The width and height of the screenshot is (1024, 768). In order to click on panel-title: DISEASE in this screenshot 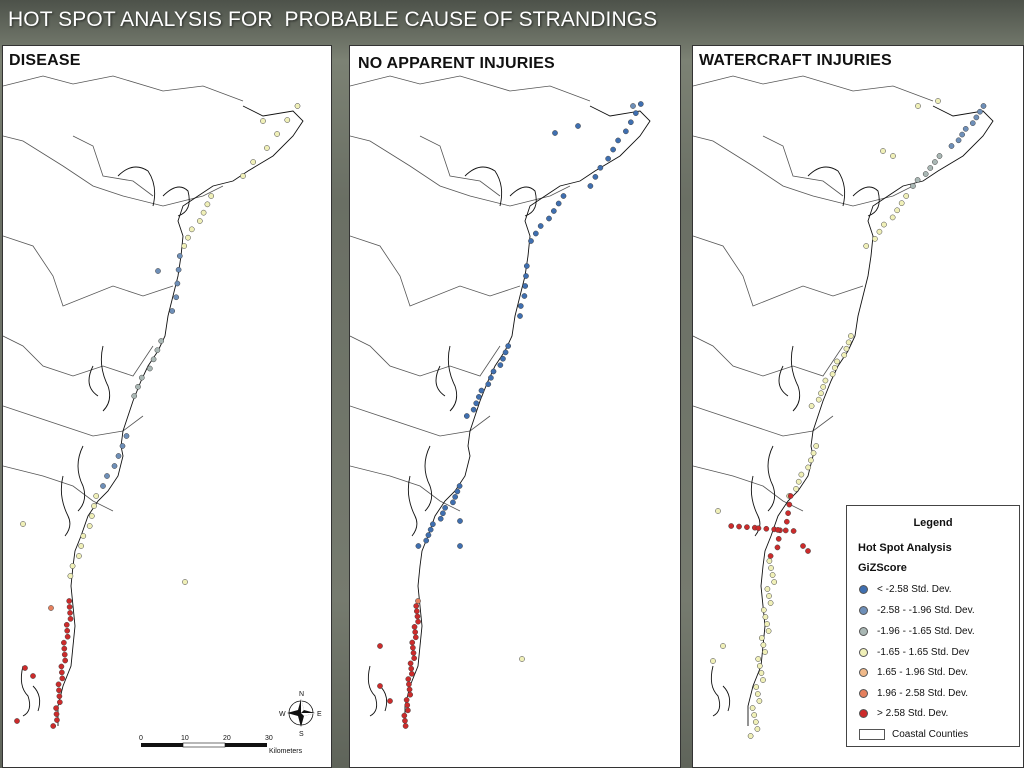, I will do `click(45, 60)`.